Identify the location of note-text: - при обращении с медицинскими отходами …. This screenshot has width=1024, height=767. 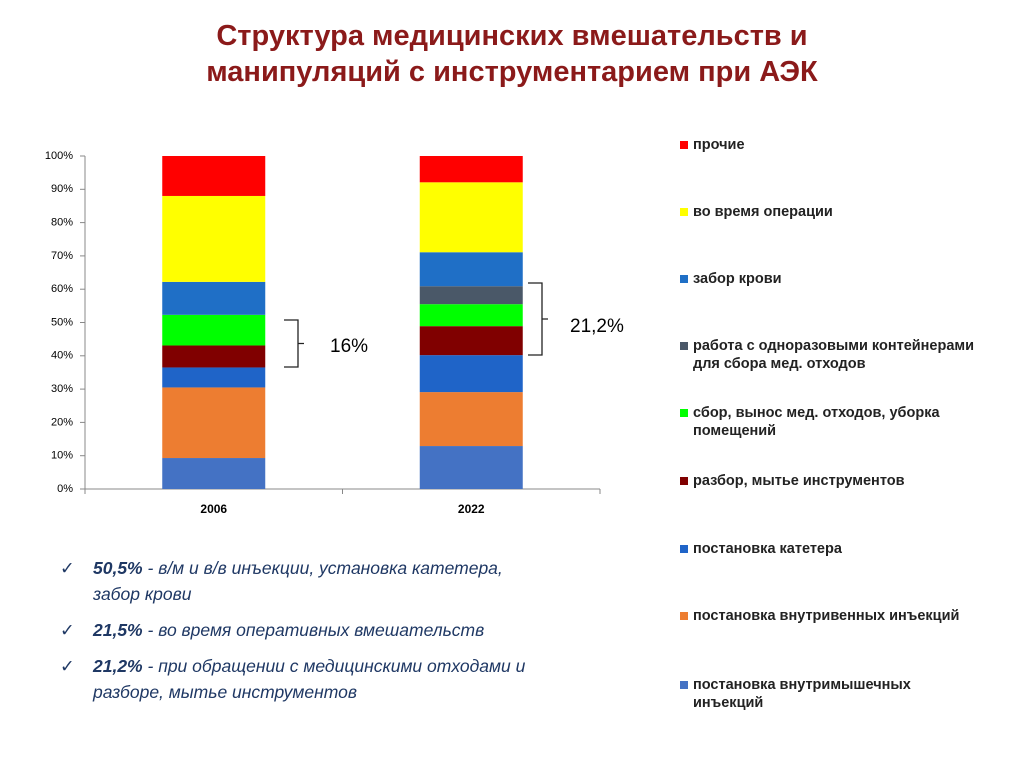
(309, 679).